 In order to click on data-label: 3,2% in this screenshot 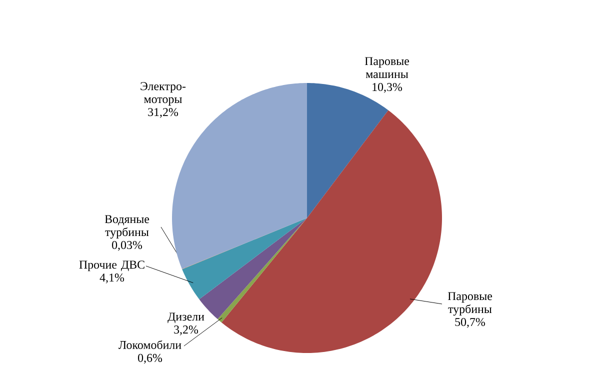, I will do `click(186, 331)`.